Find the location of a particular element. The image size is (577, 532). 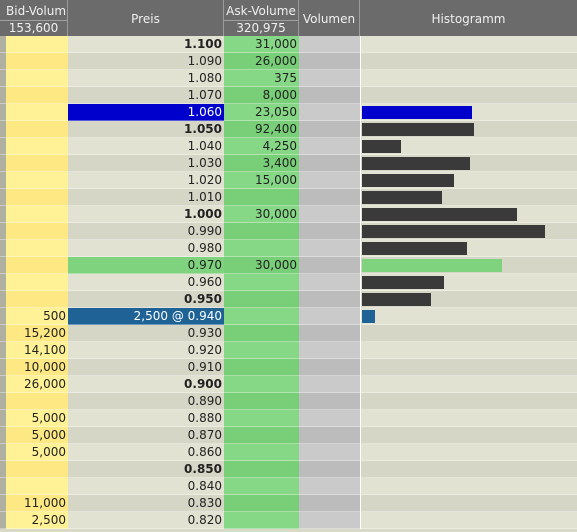

order-book-row: 1.040 4,250 is located at coordinates (288, 146).